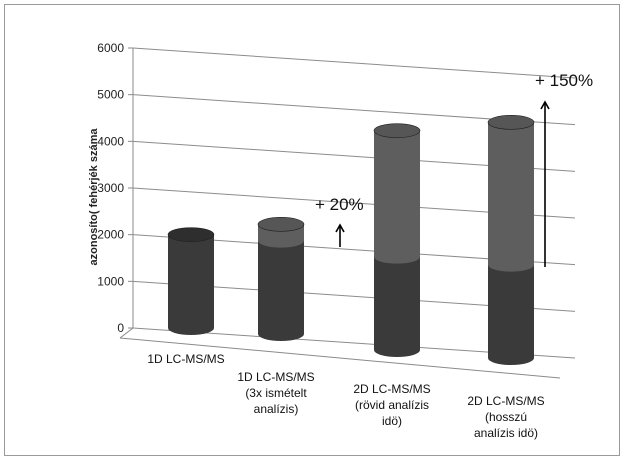  What do you see at coordinates (126, 333) in the screenshot?
I see `floor-edge-left` at bounding box center [126, 333].